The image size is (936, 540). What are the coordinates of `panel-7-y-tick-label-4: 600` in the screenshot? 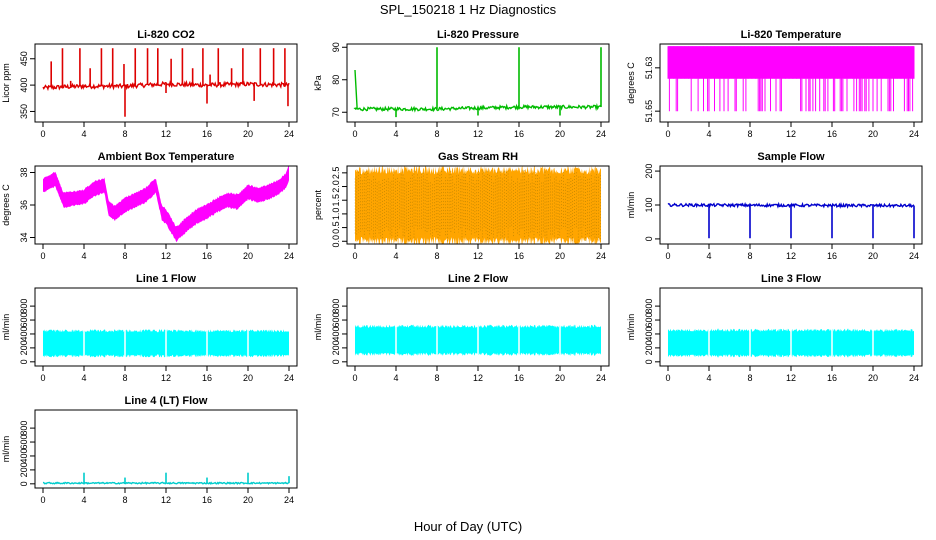 It's located at (24, 320).